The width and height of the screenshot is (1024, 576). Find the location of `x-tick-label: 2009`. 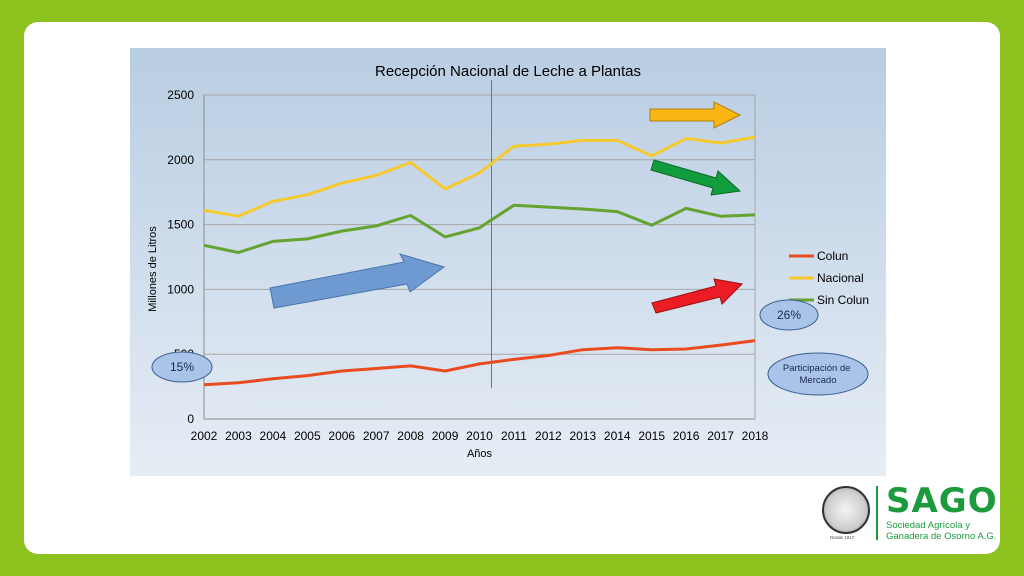

x-tick-label: 2009 is located at coordinates (445, 436).